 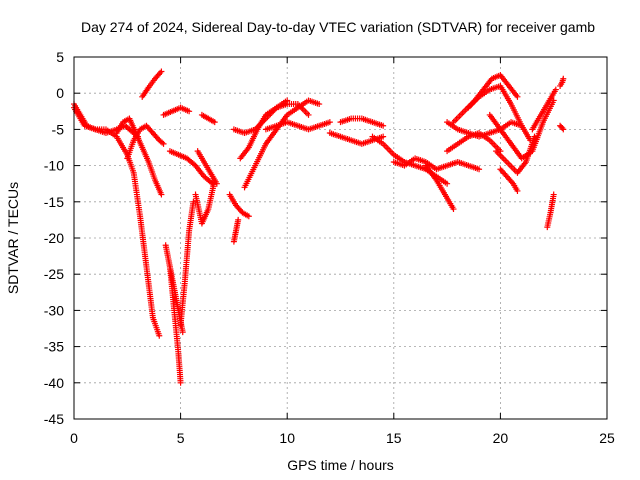 What do you see at coordinates (60, 93) in the screenshot?
I see `y-tick-label: 0` at bounding box center [60, 93].